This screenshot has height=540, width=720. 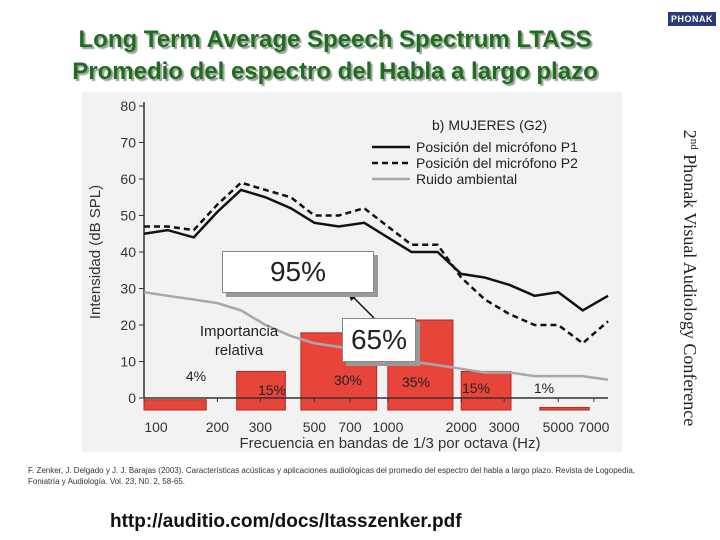 What do you see at coordinates (272, 390) in the screenshot?
I see `band-percentage-1: 15%` at bounding box center [272, 390].